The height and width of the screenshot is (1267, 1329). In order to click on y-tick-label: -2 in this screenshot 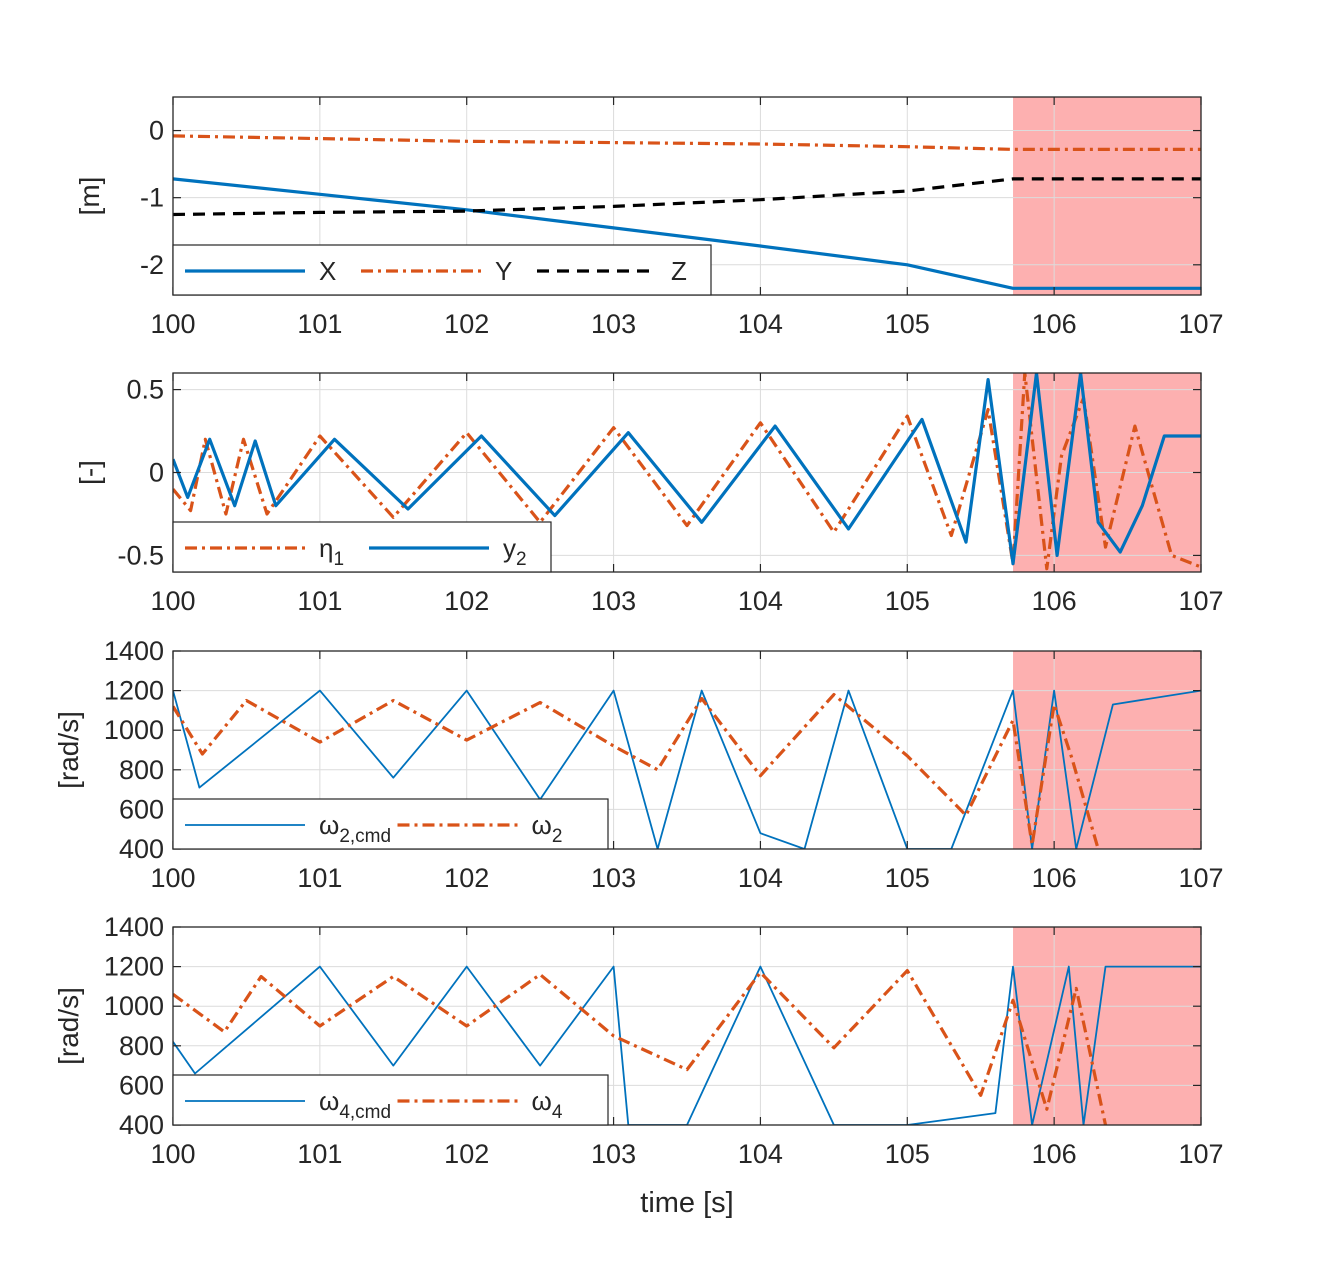, I will do `click(152, 265)`.